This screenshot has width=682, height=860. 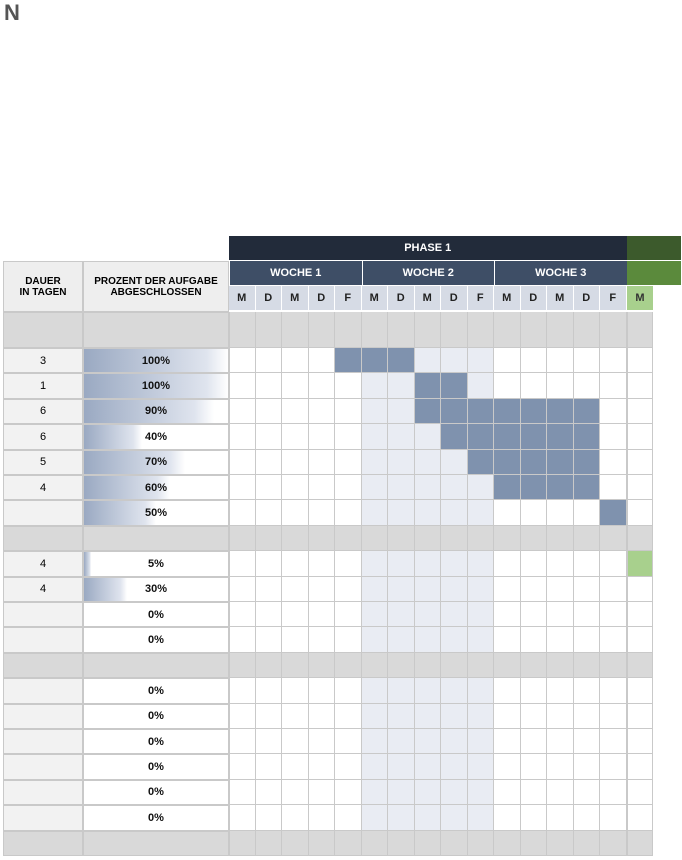 What do you see at coordinates (156, 437) in the screenshot?
I see `percent-cell: 40%` at bounding box center [156, 437].